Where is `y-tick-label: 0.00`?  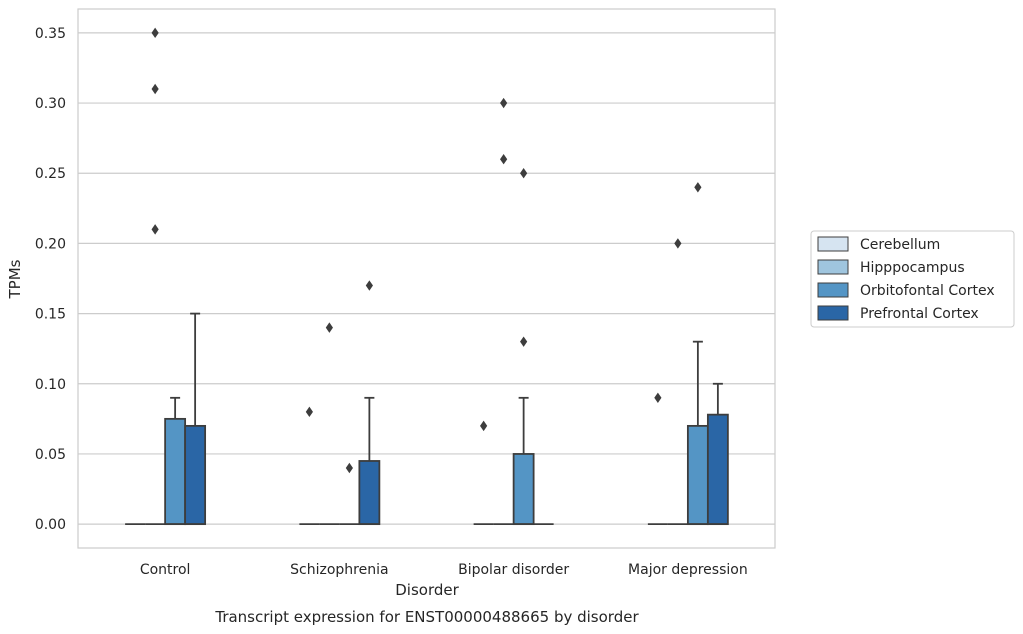
y-tick-label: 0.00 is located at coordinates (50, 525).